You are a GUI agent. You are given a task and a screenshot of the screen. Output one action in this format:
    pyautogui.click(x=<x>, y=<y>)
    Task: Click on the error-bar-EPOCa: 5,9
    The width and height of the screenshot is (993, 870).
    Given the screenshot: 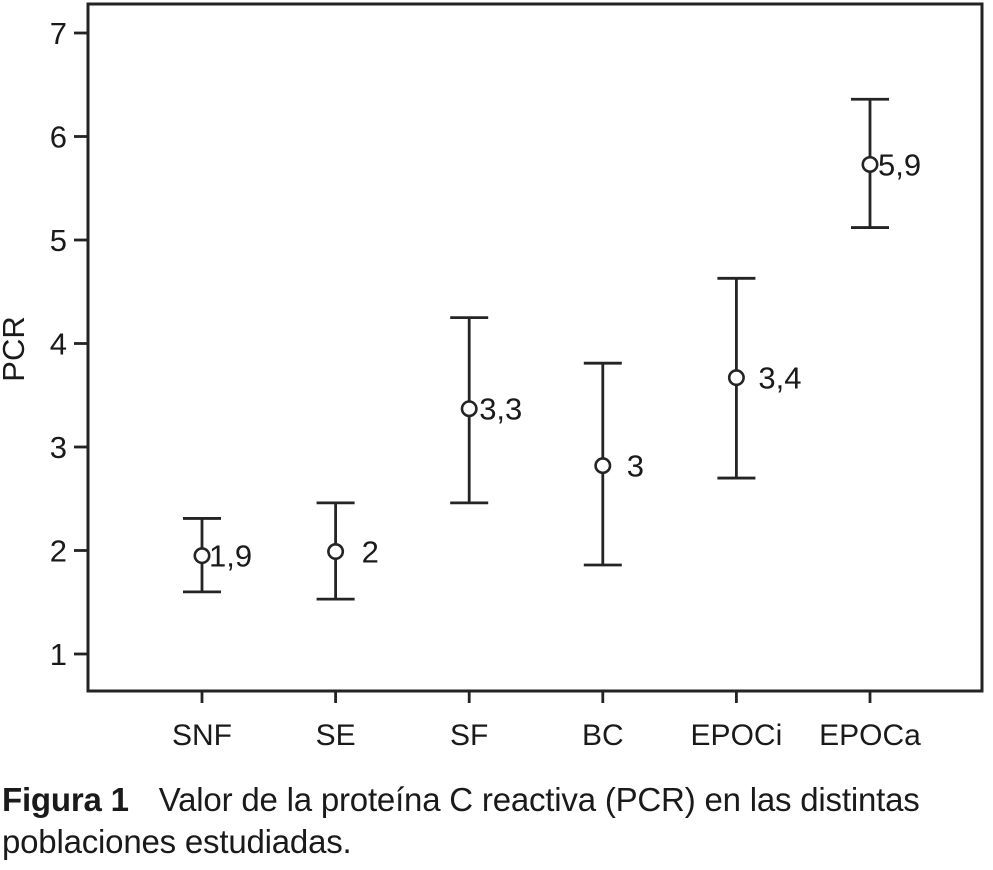 What is the action you would take?
    pyautogui.click(x=886, y=163)
    